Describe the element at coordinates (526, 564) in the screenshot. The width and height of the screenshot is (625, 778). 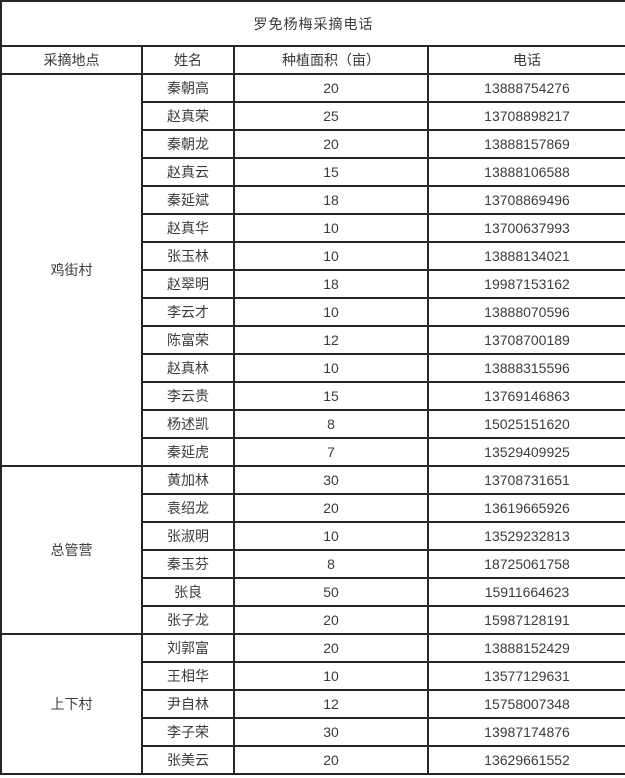
I see `phone-cell: 18725061758` at that location.